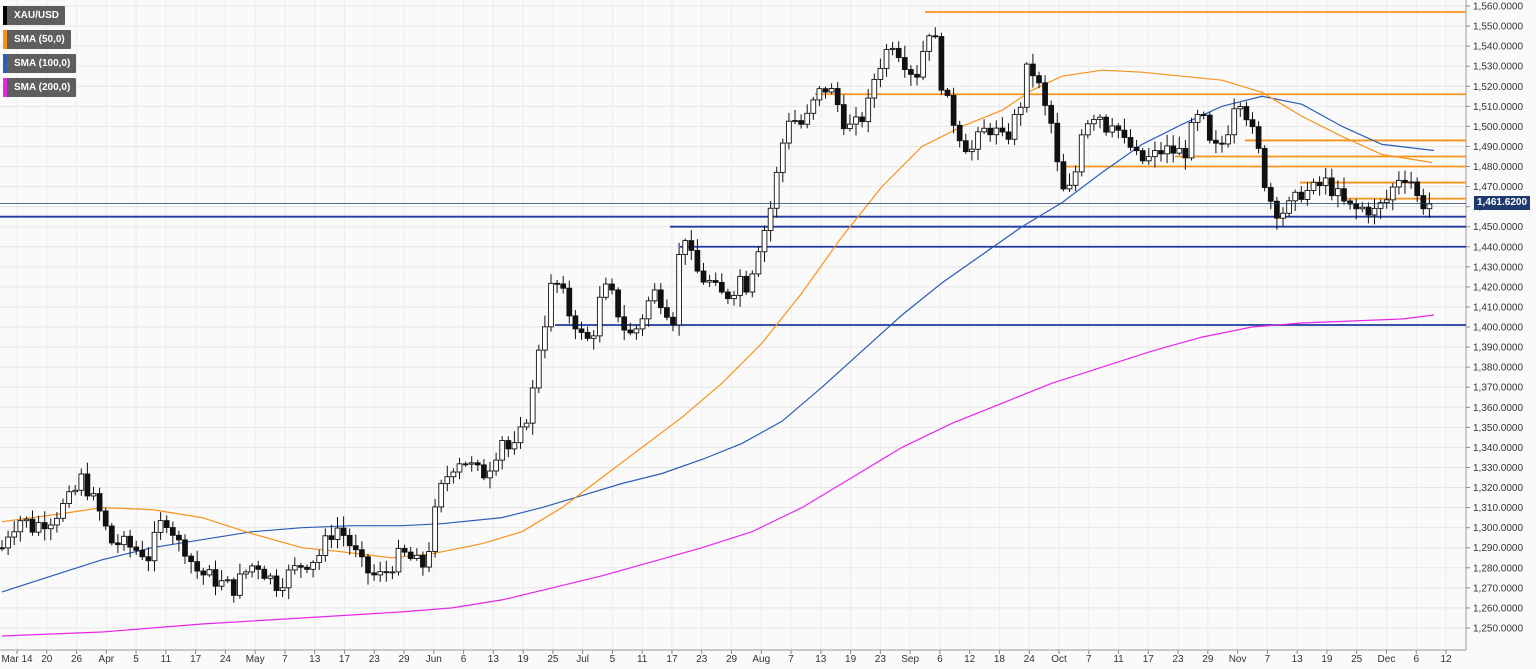  I want to click on x-tick-label: Sep, so click(910, 659).